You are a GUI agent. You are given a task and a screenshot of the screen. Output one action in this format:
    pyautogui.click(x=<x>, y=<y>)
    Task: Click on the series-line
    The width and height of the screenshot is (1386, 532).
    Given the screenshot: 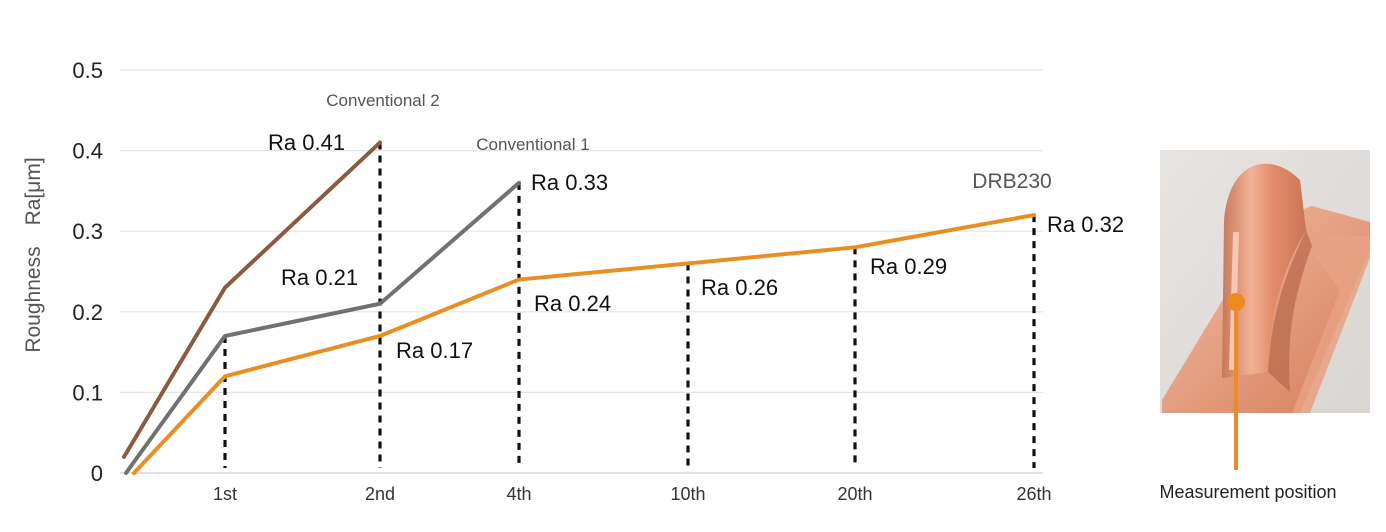 What is the action you would take?
    pyautogui.click(x=252, y=299)
    